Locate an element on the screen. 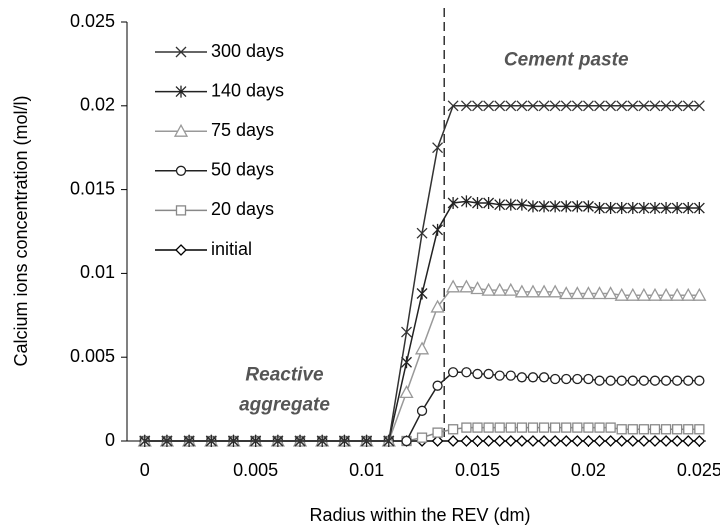 The height and width of the screenshot is (531, 720). x-tick-label: 0.02 is located at coordinates (588, 470).